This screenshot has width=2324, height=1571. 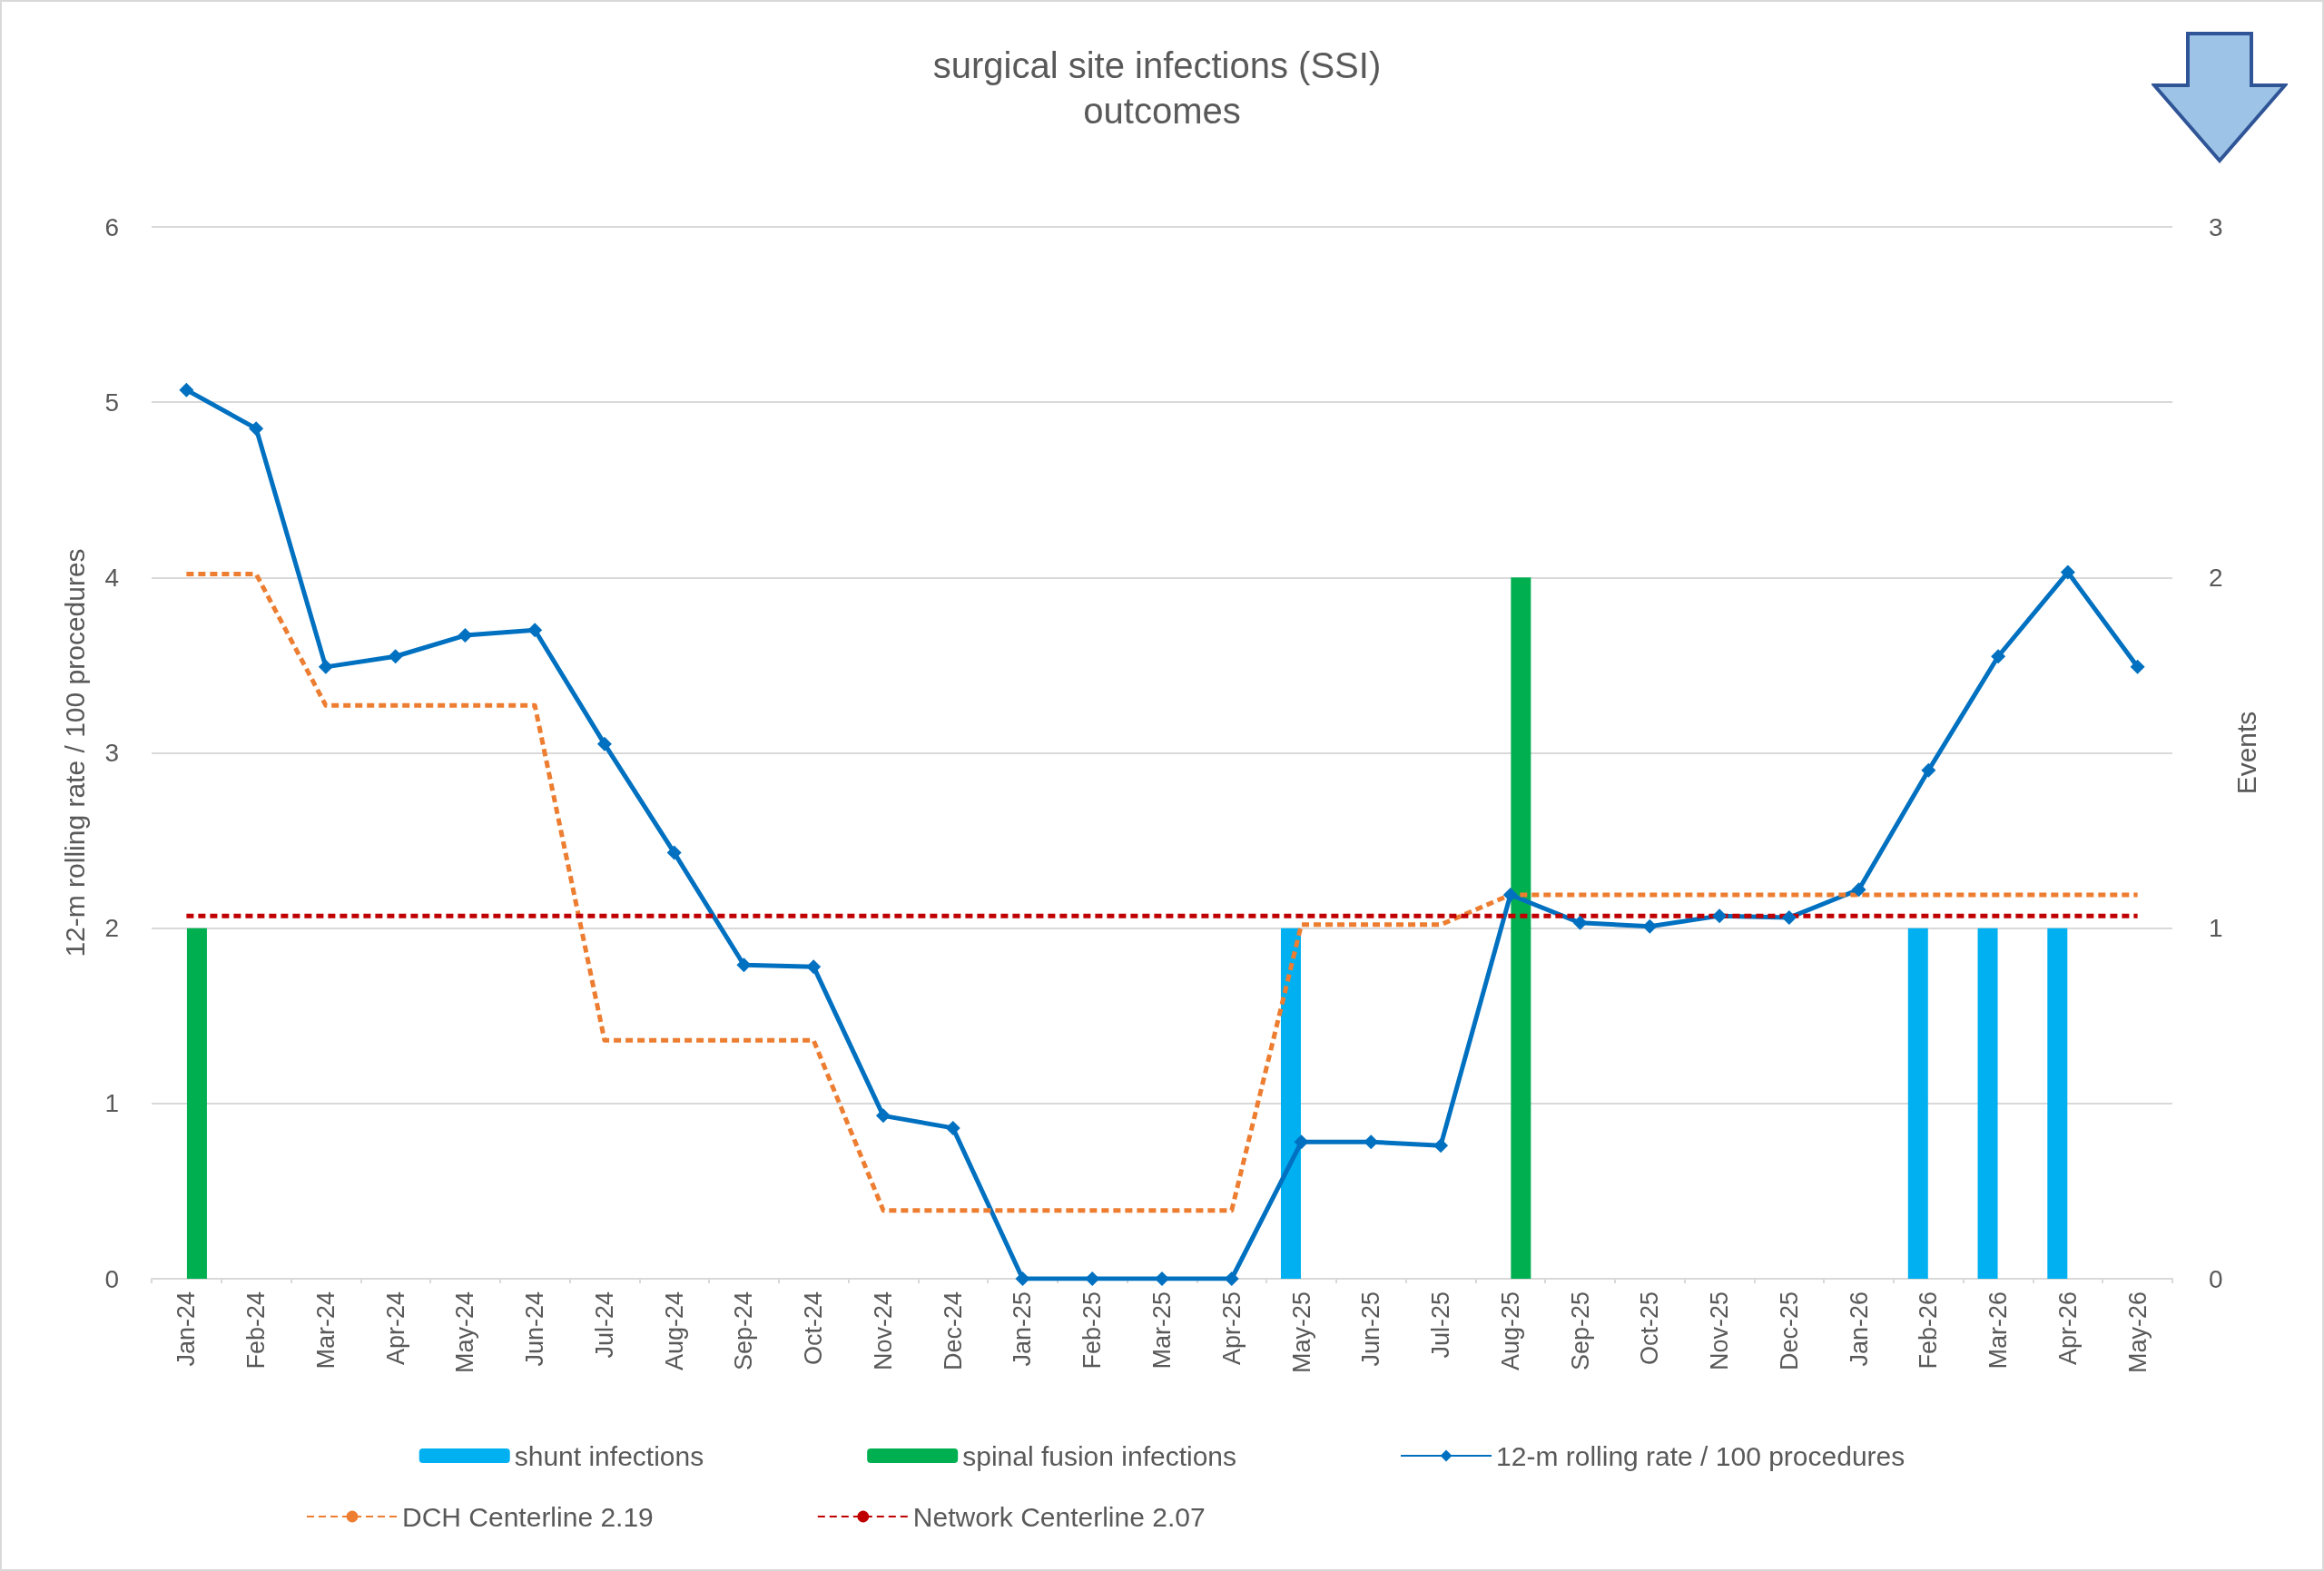 I want to click on x-tick-label: Mar-24, so click(x=325, y=1330).